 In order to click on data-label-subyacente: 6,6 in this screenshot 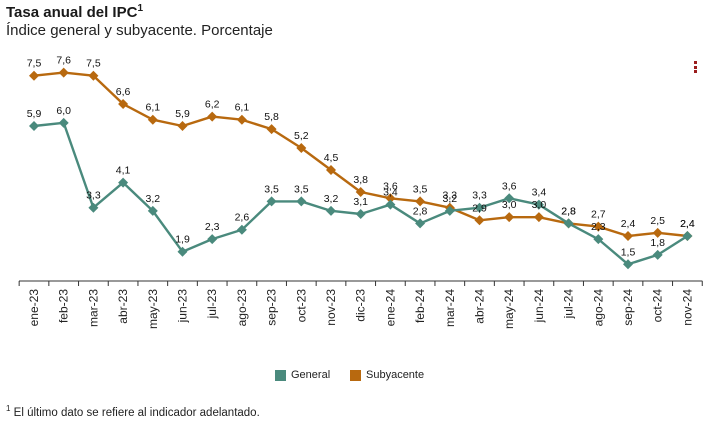, I will do `click(123, 92)`.